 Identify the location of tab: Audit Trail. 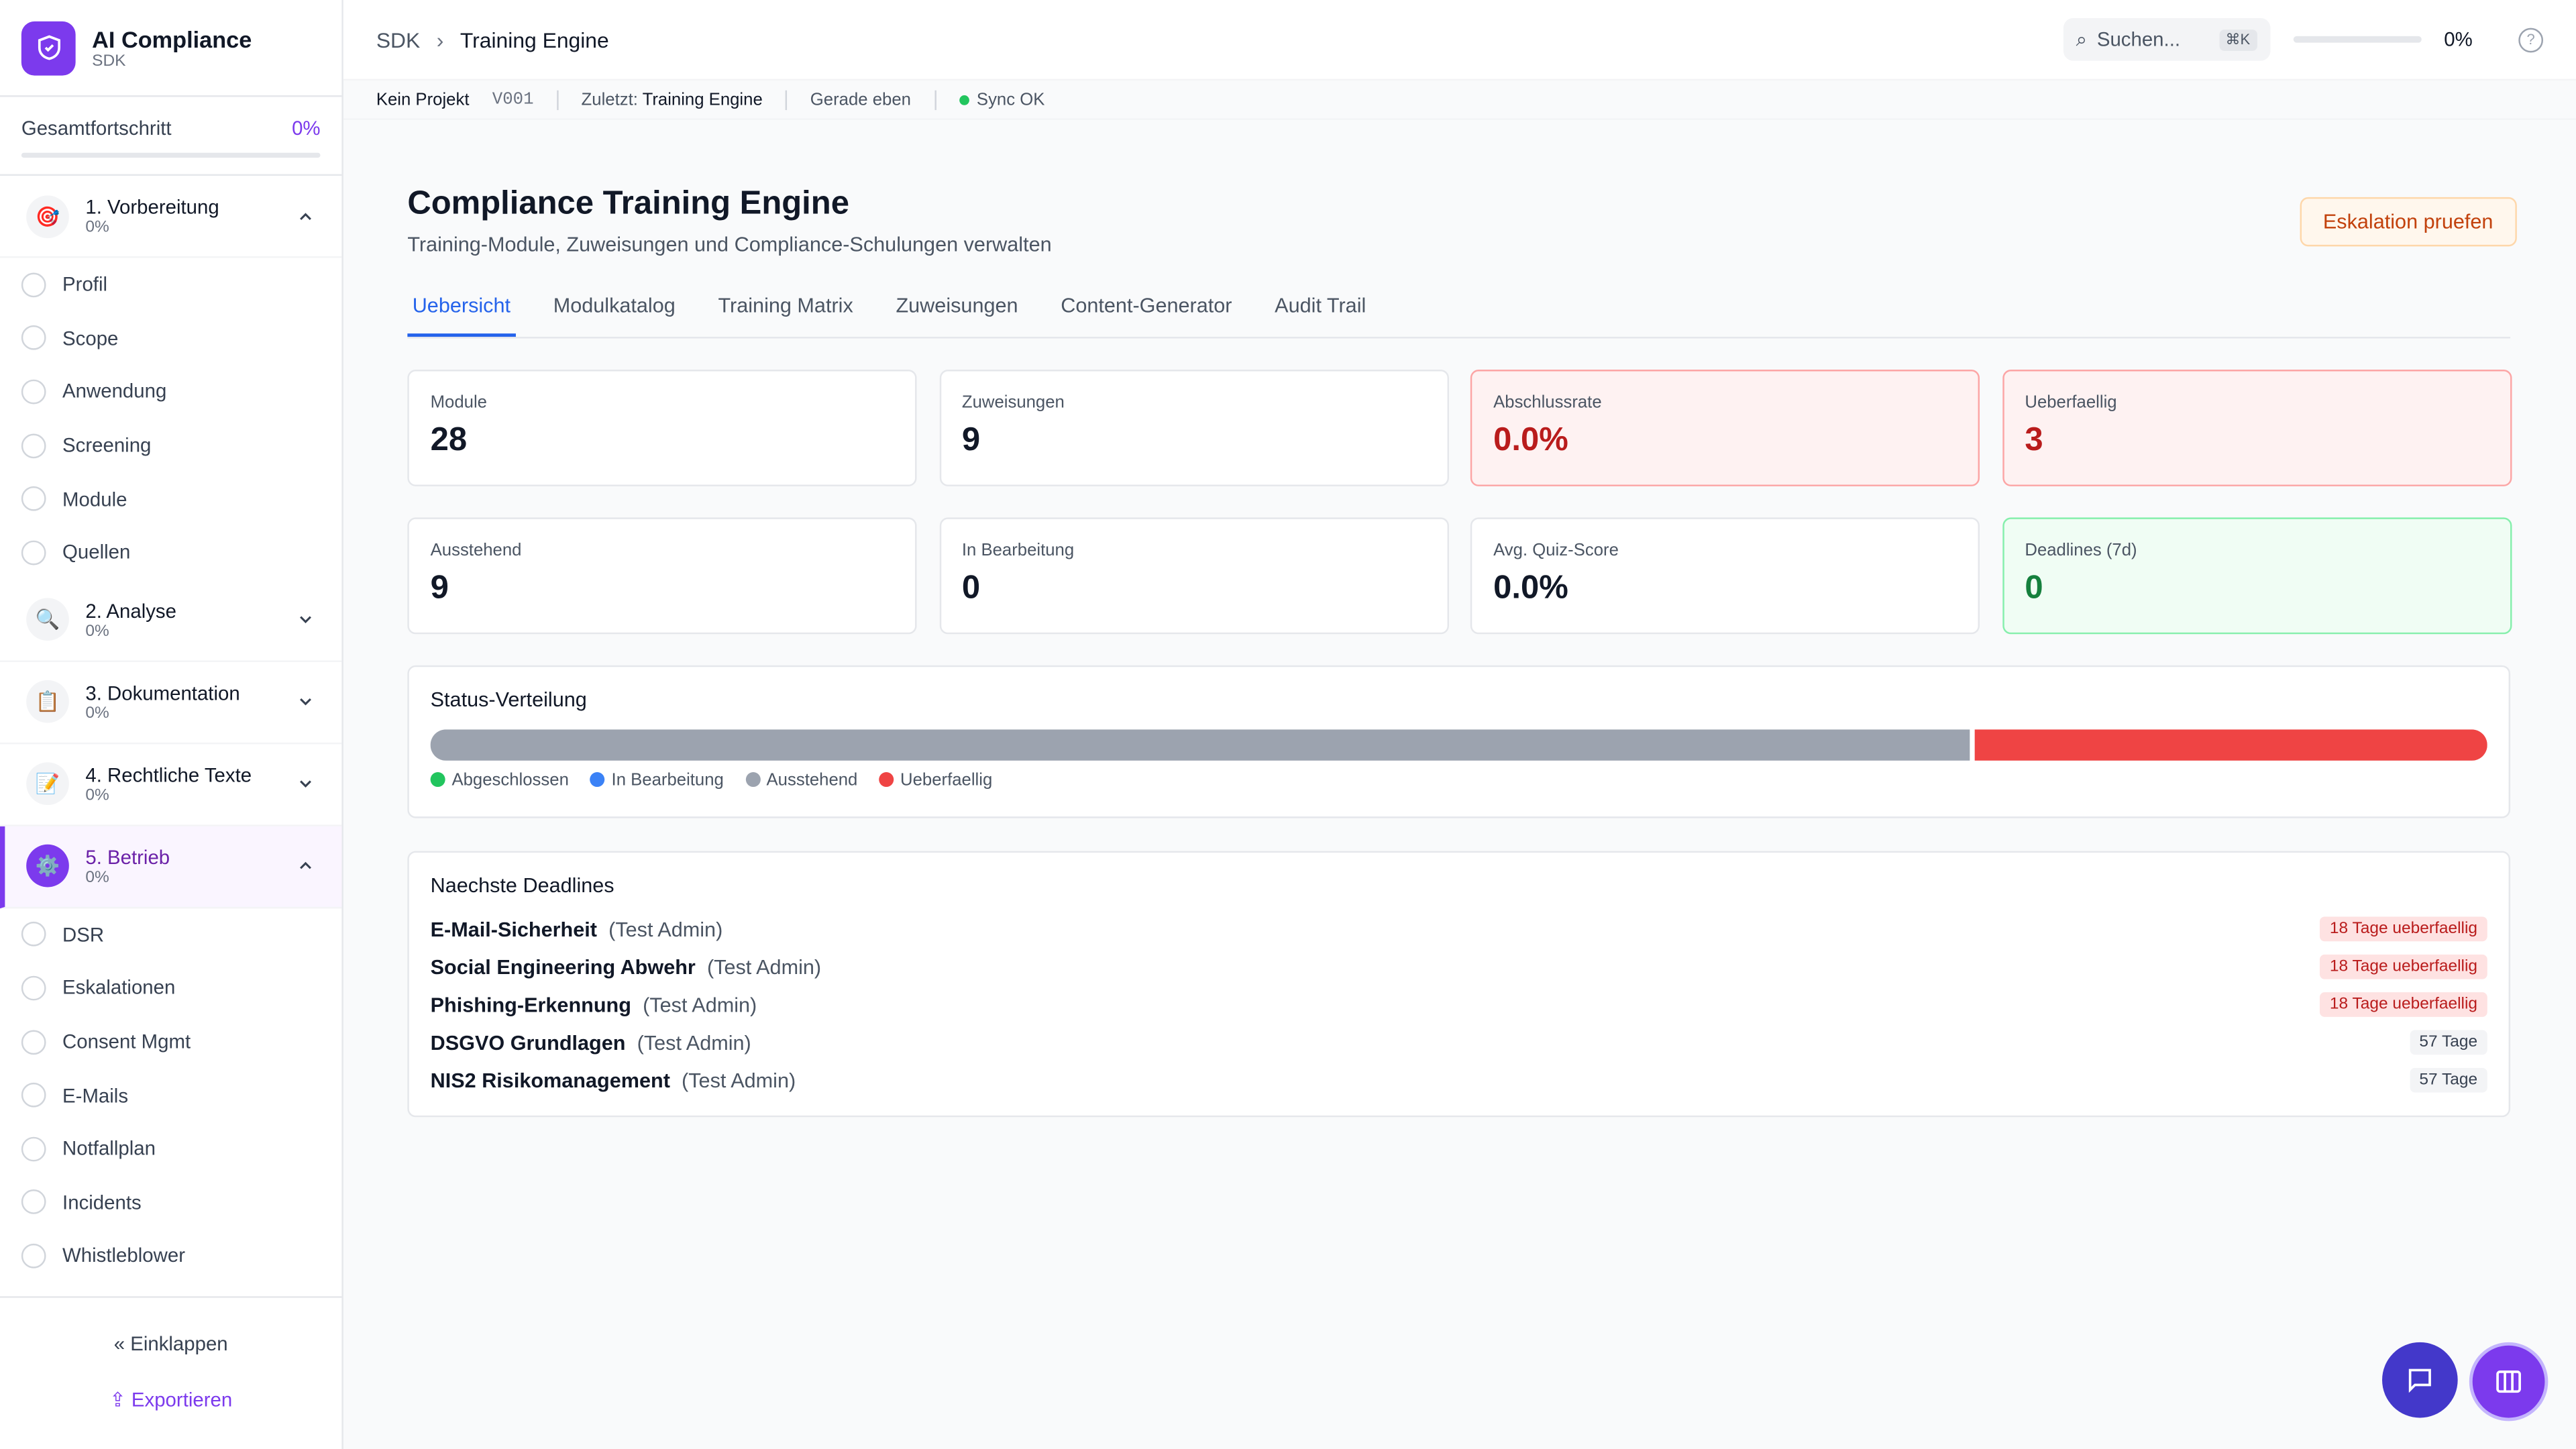
(1320, 305).